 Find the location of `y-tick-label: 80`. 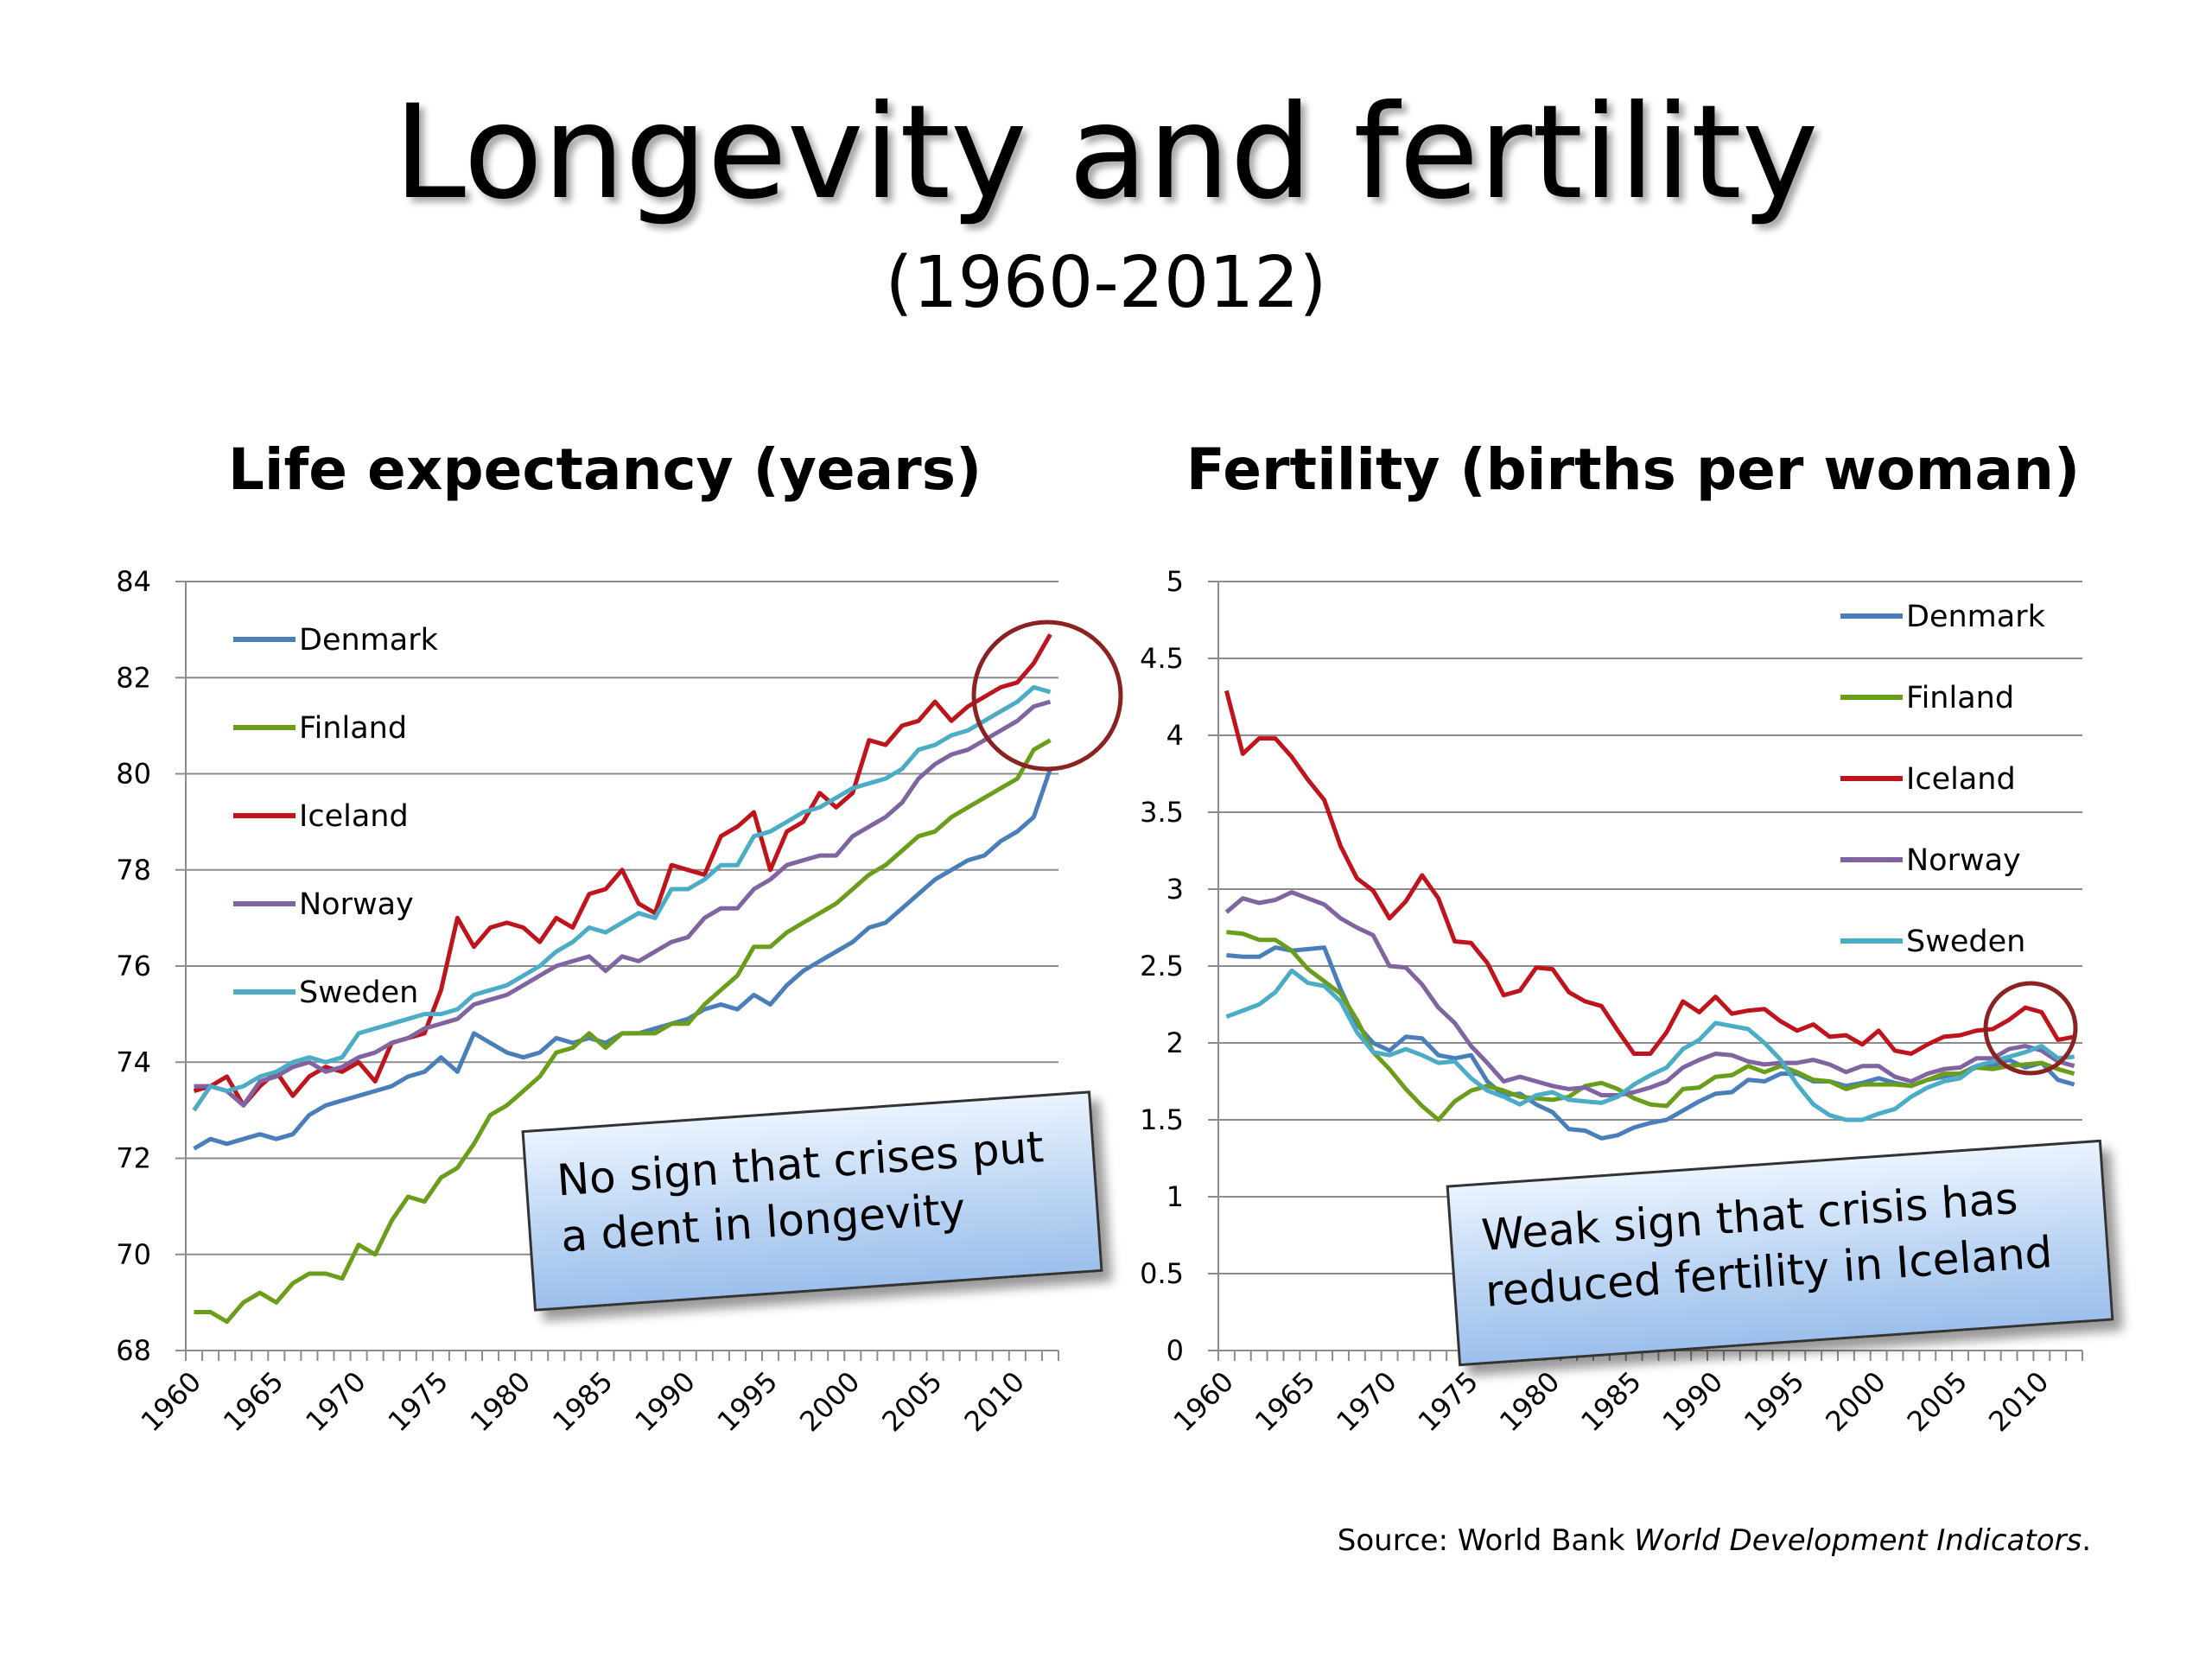

y-tick-label: 80 is located at coordinates (133, 774).